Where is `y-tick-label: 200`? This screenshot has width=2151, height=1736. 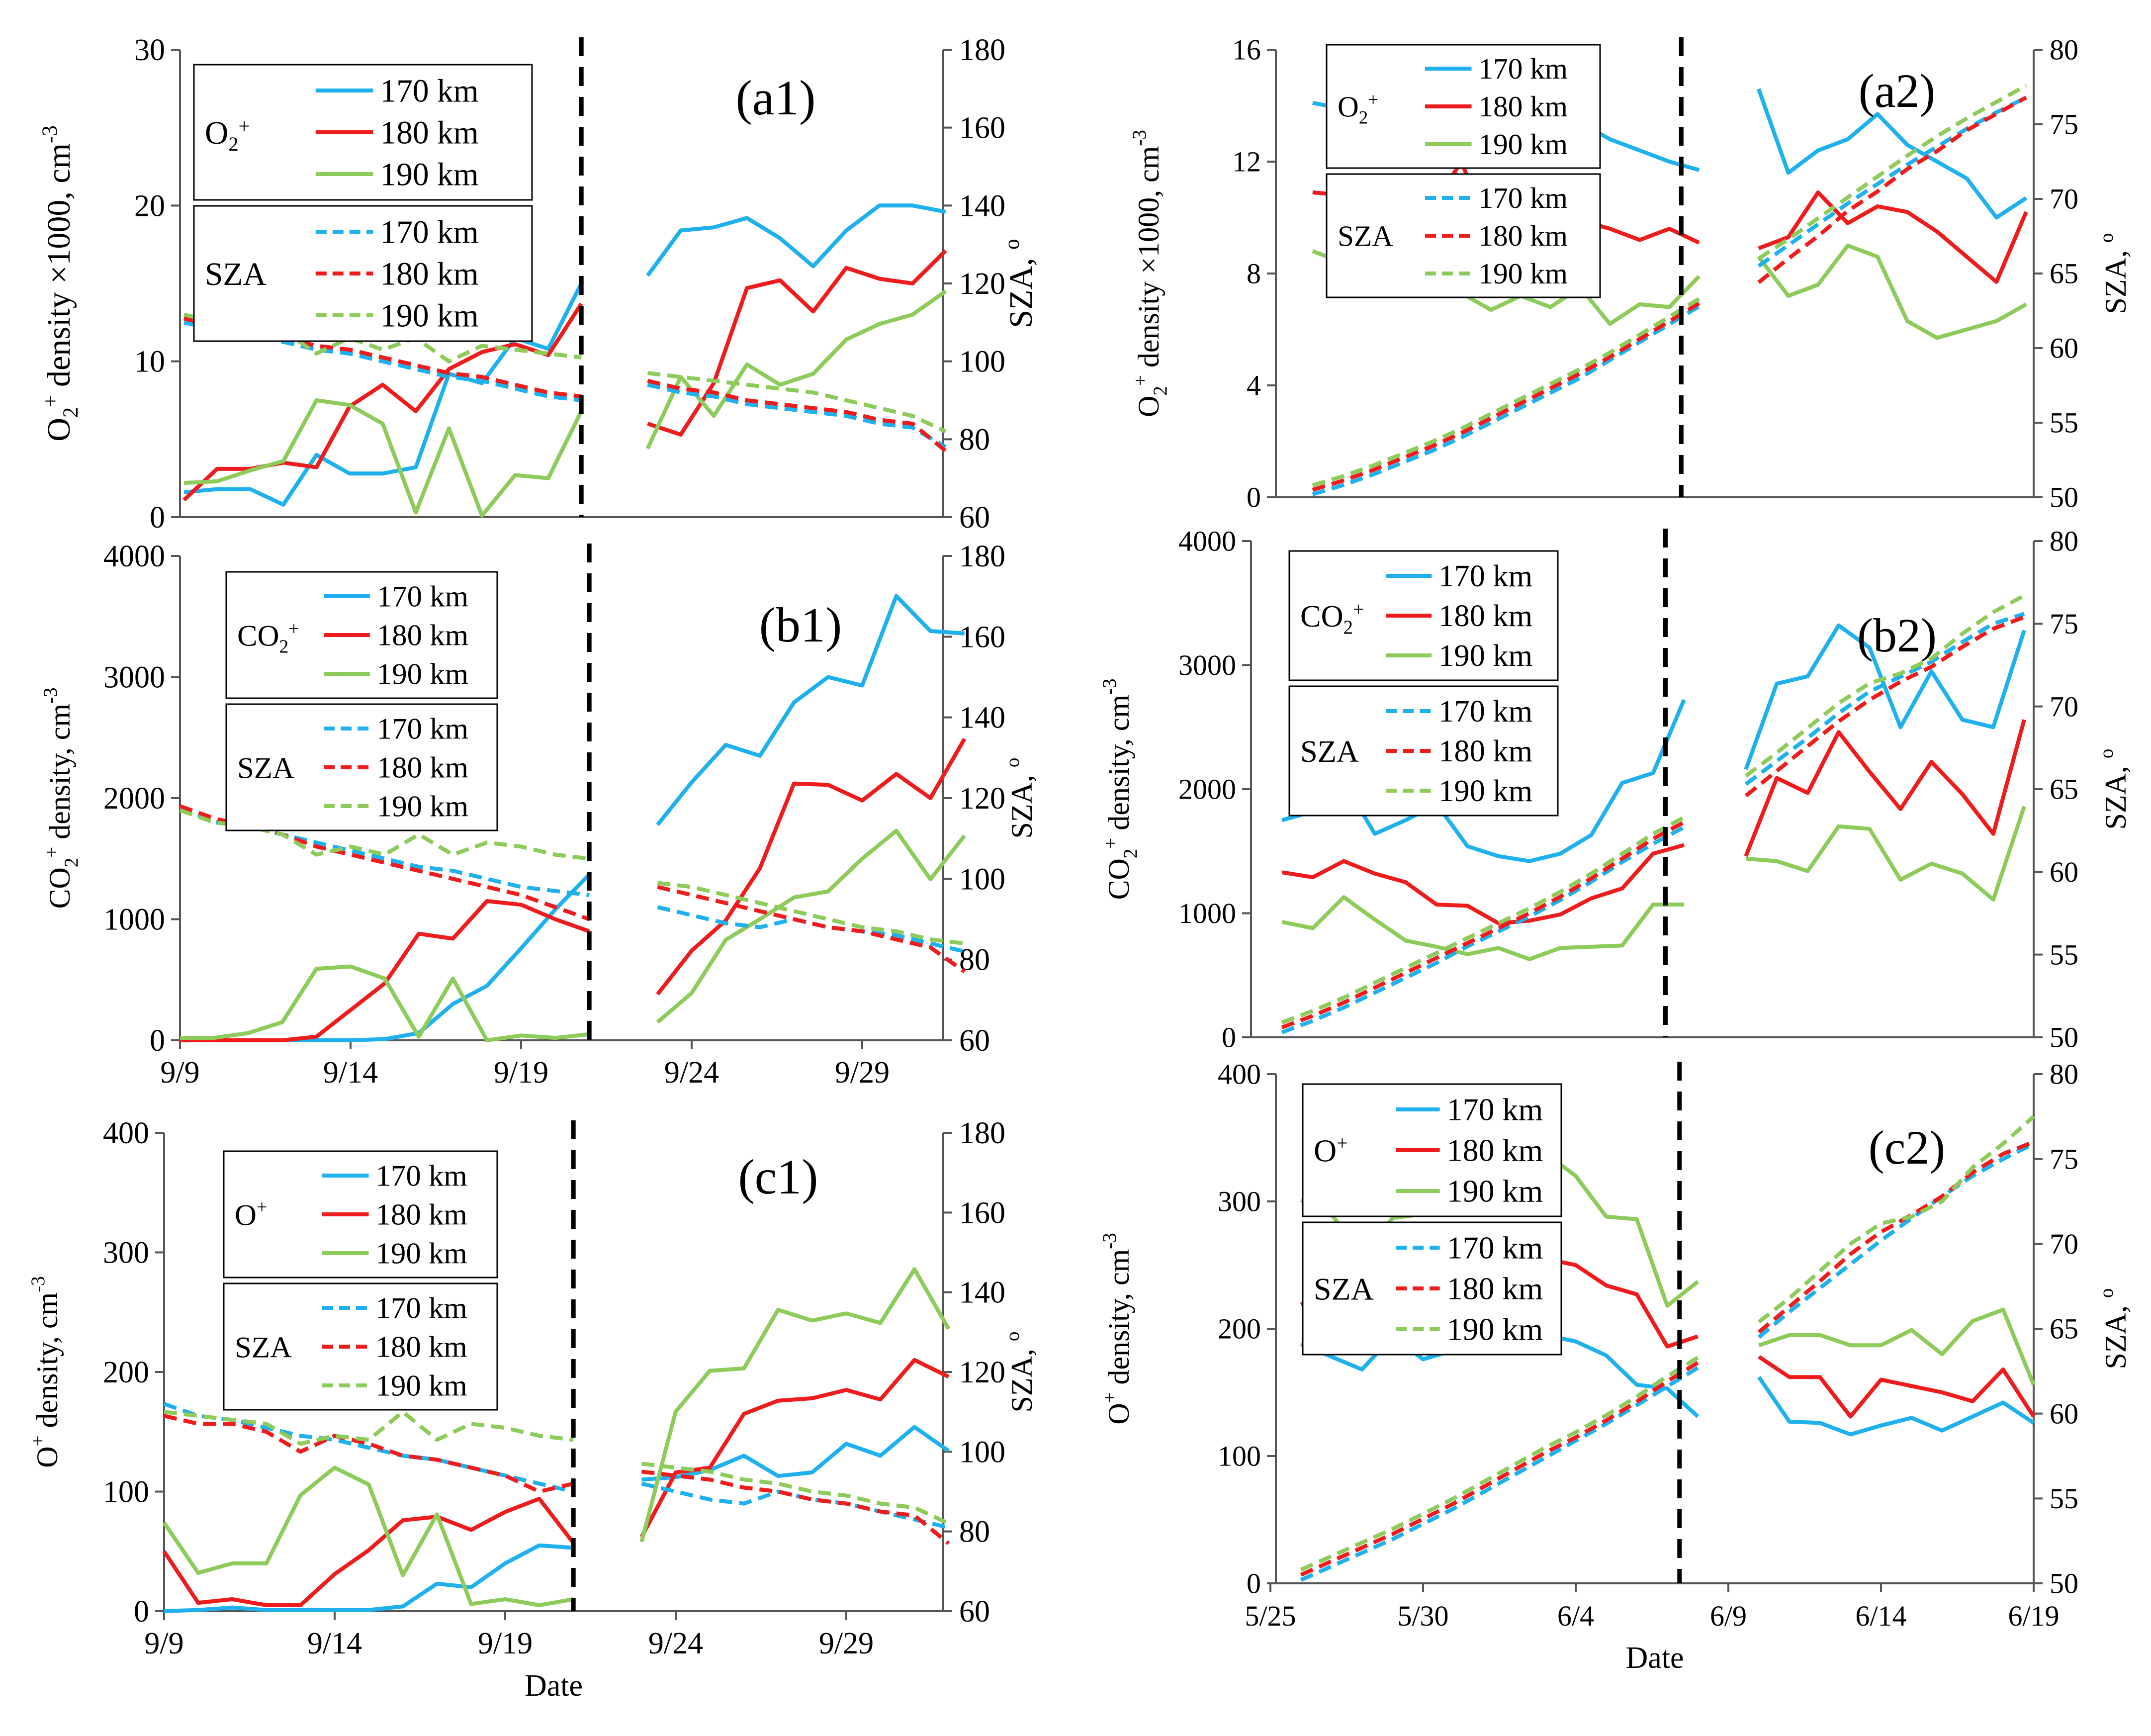
y-tick-label: 200 is located at coordinates (126, 1373).